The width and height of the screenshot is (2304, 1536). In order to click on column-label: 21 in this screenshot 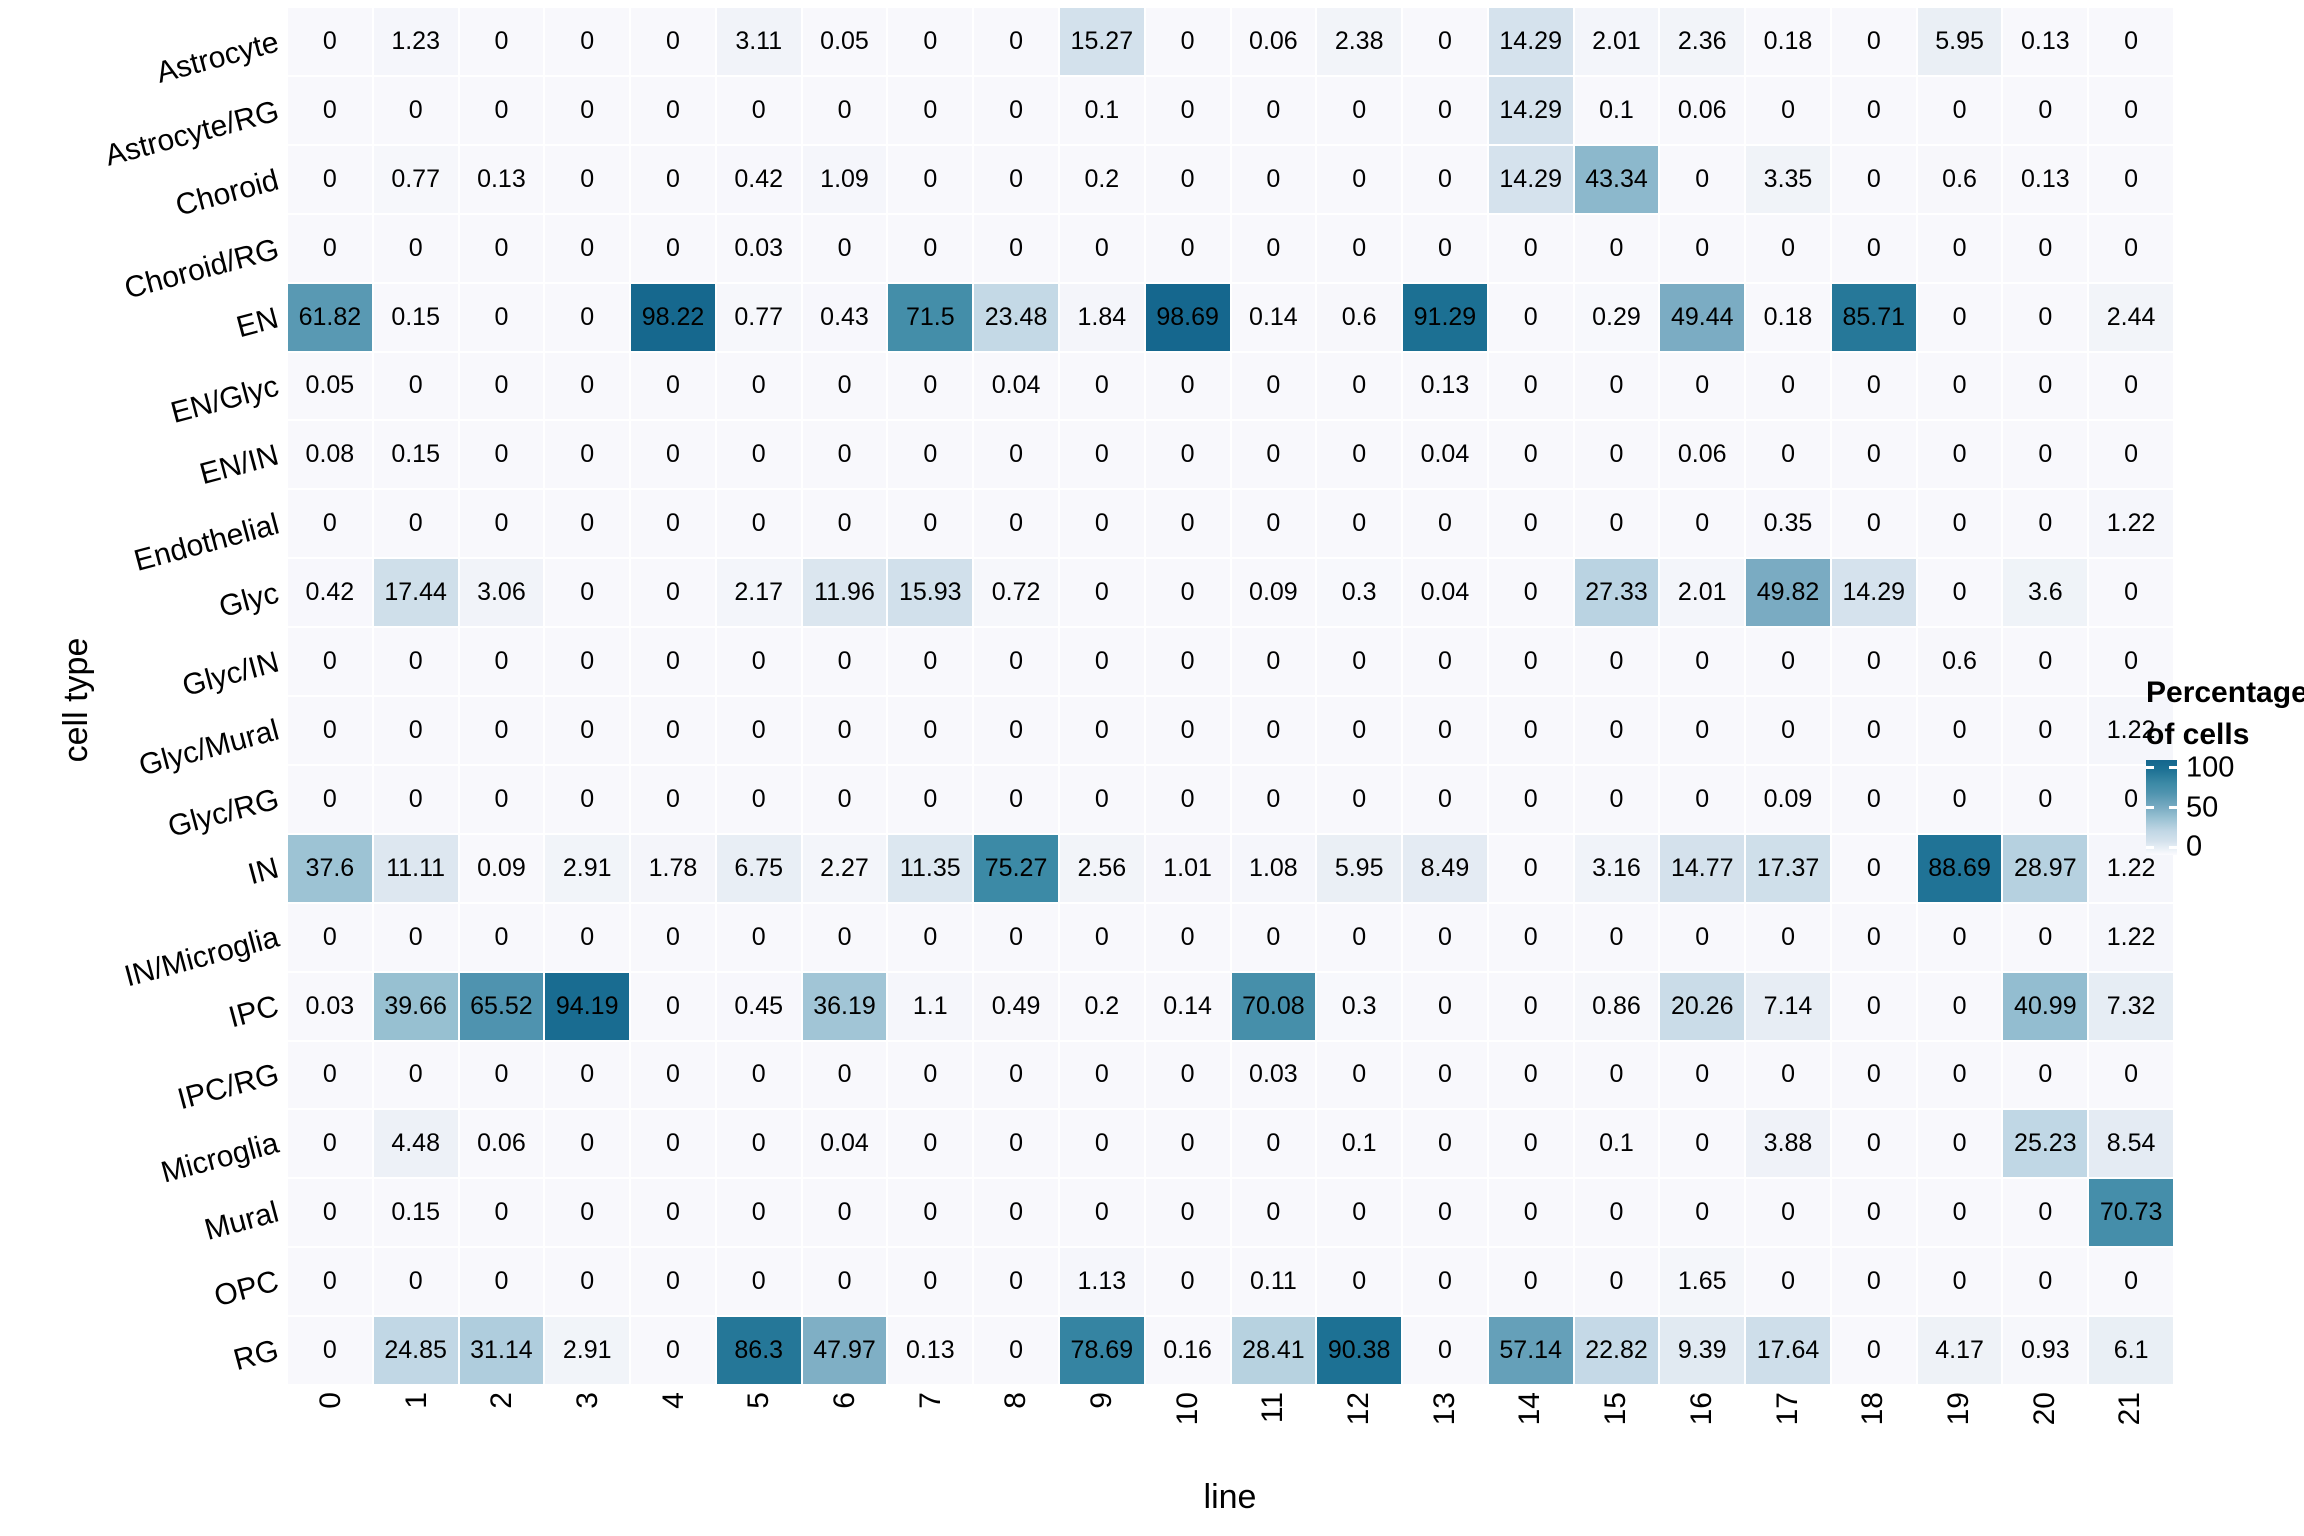, I will do `click(2130, 1409)`.